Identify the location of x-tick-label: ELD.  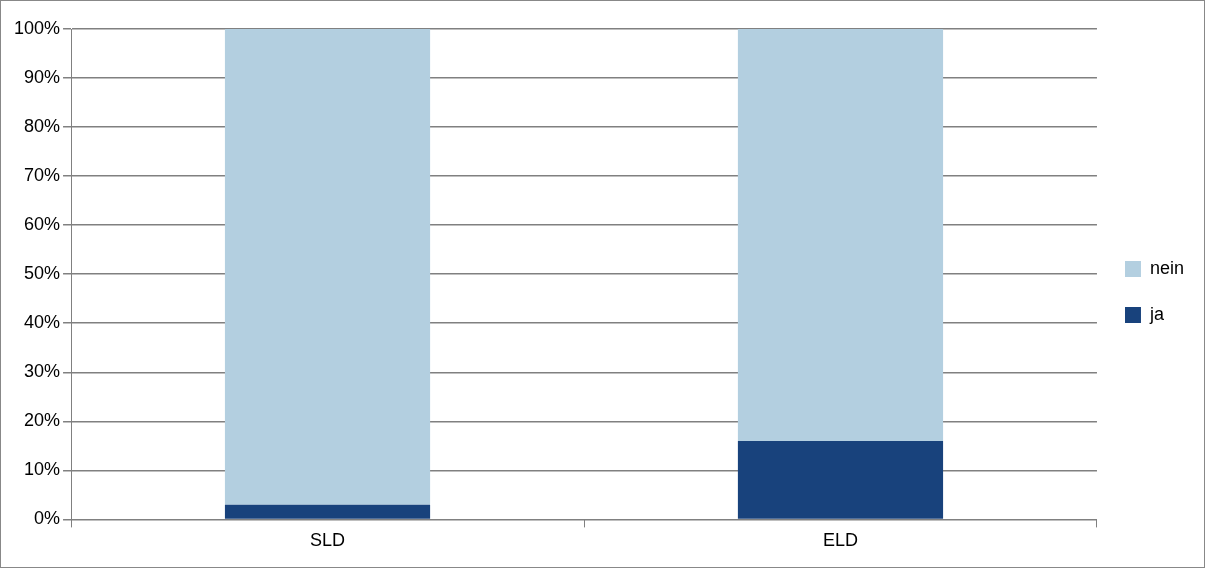
(840, 540).